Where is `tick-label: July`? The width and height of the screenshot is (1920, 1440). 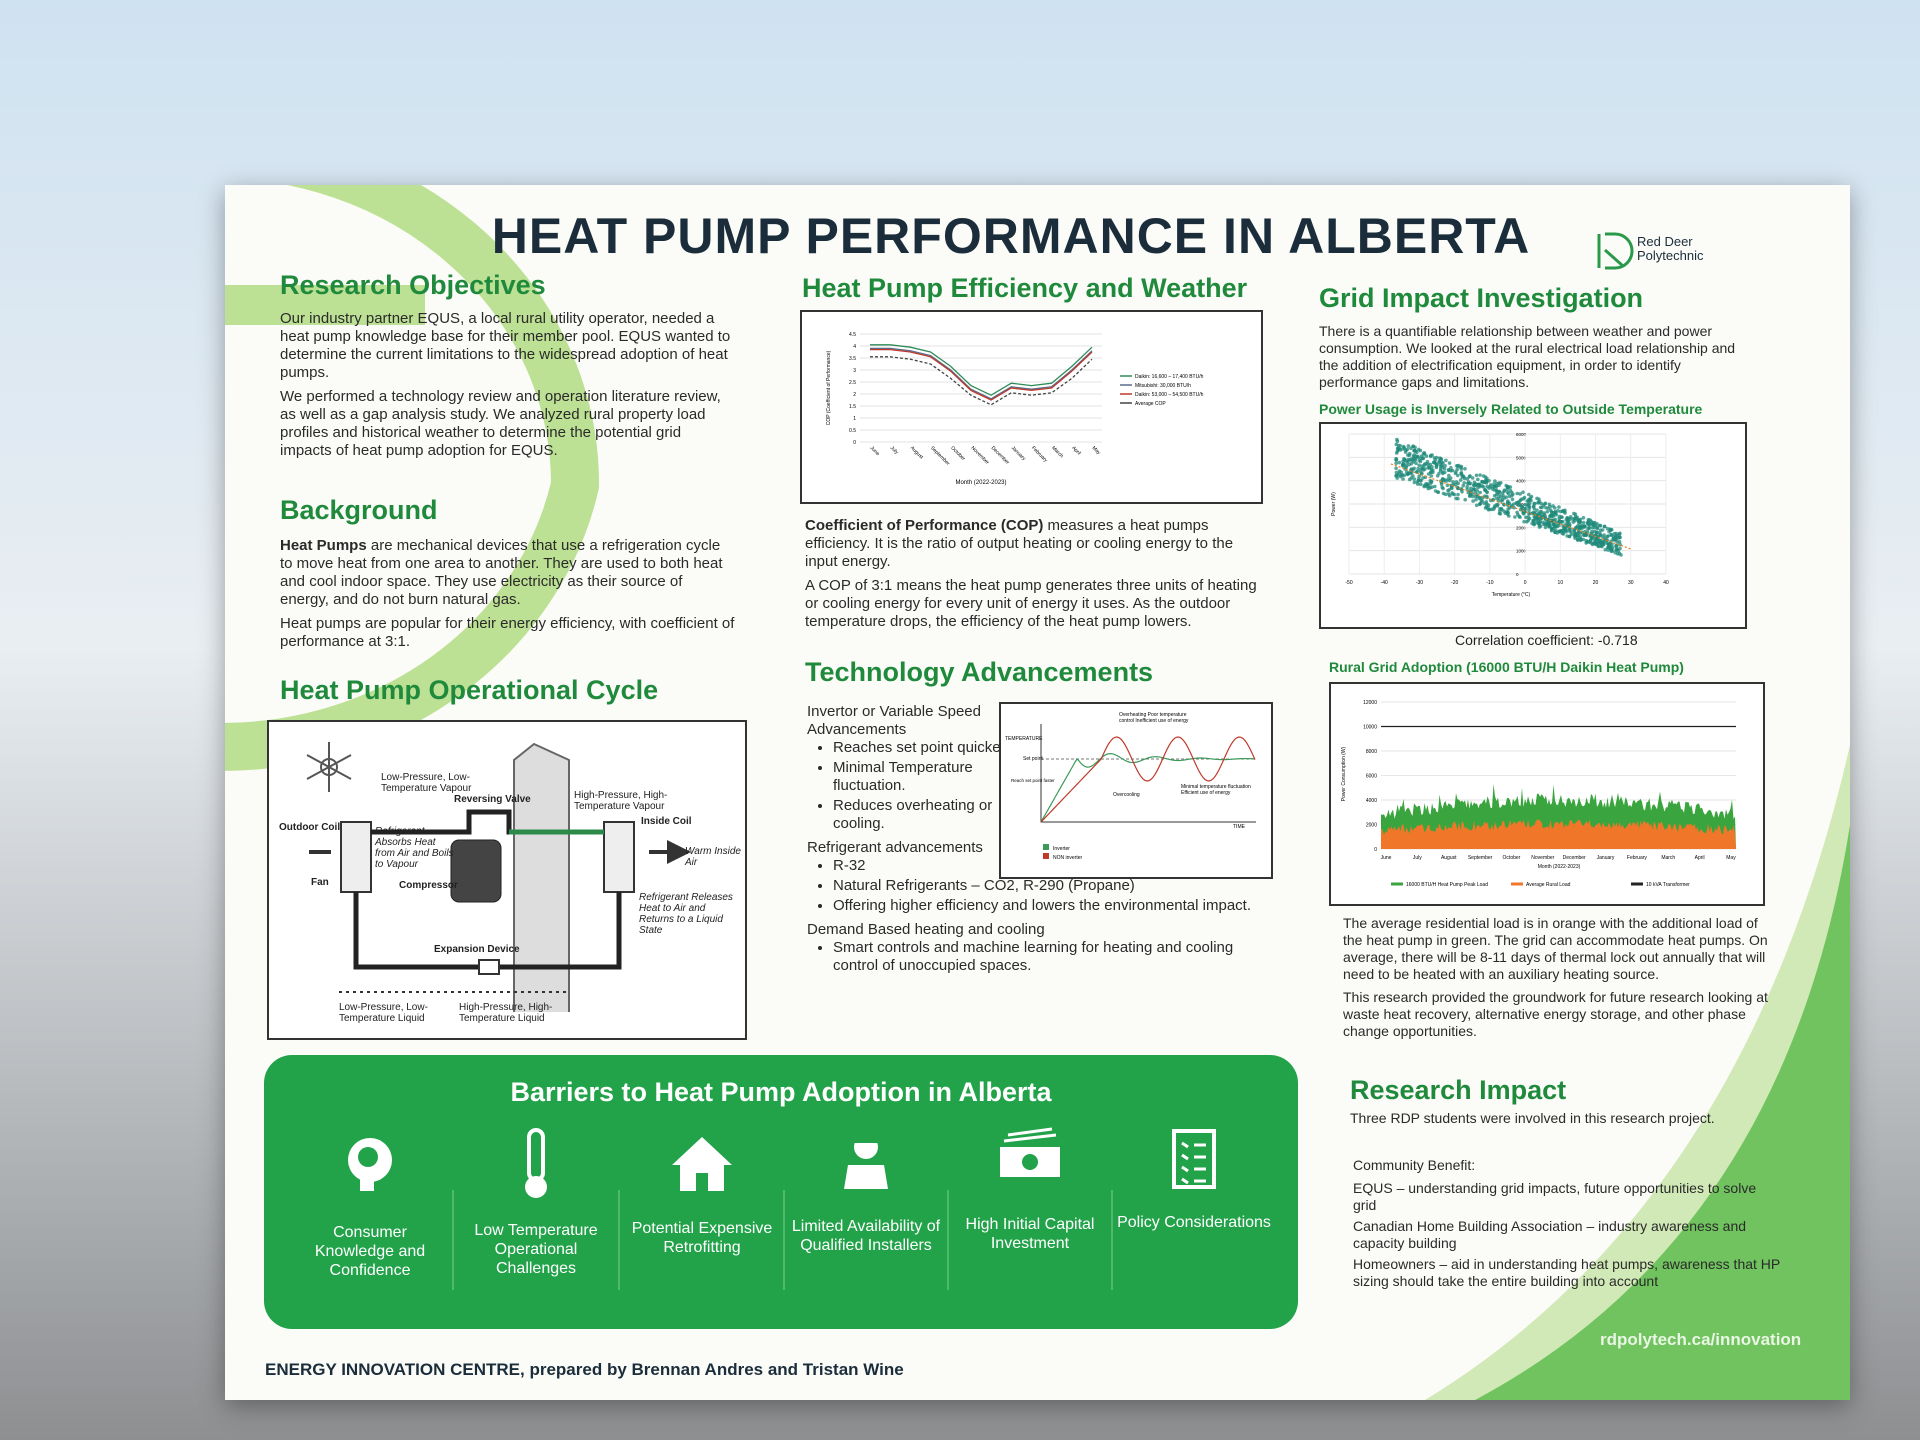 tick-label: July is located at coordinates (1417, 858).